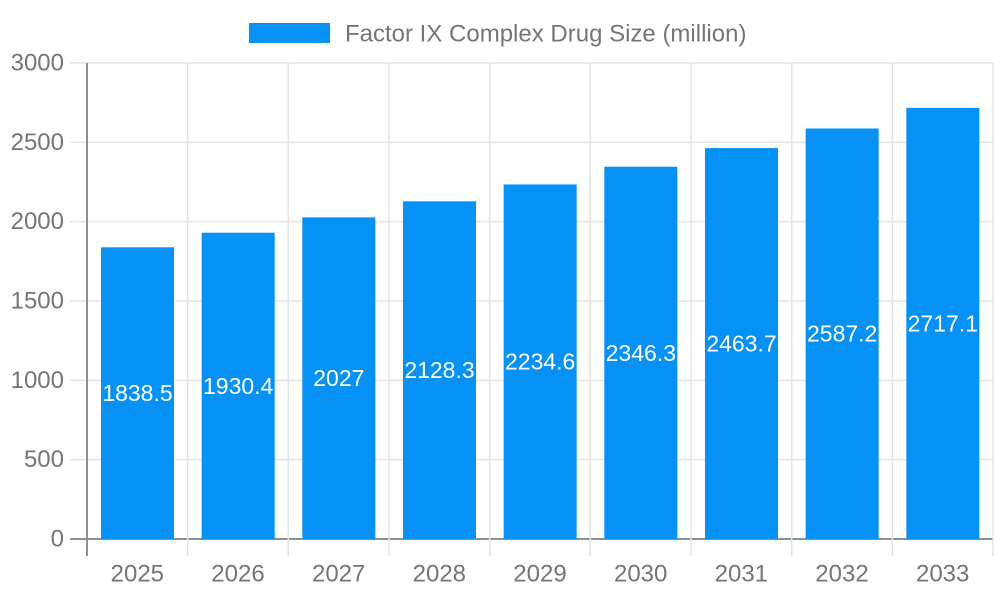  I want to click on bar-value-label: 1930.4, so click(238, 386).